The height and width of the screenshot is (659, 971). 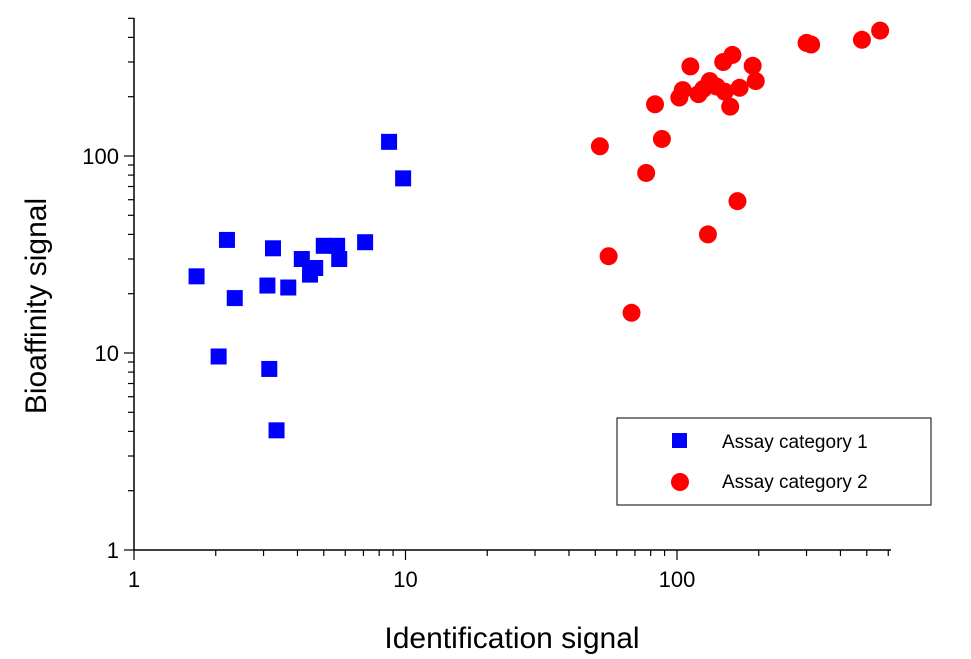 I want to click on y-tick-label: 1, so click(x=113, y=550).